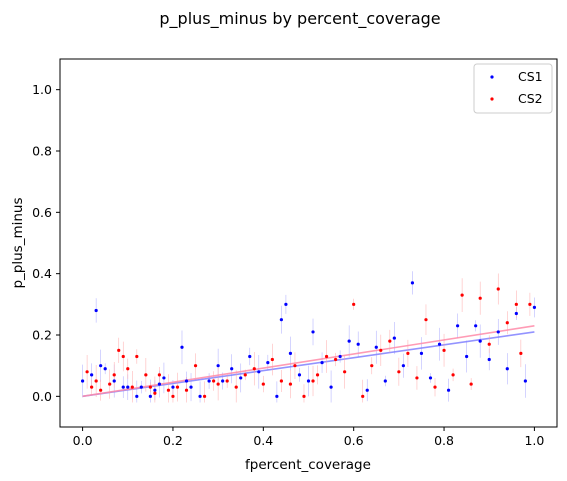  I want to click on fit-line-cs1, so click(308, 364).